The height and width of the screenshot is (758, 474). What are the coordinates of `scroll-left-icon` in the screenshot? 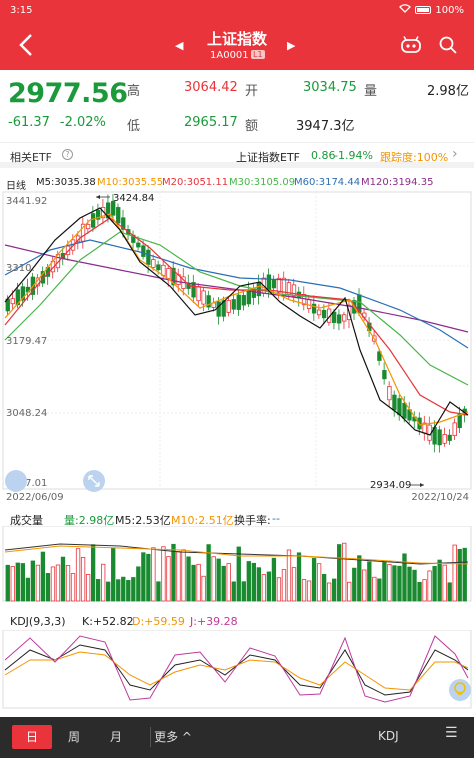 It's located at (16, 481).